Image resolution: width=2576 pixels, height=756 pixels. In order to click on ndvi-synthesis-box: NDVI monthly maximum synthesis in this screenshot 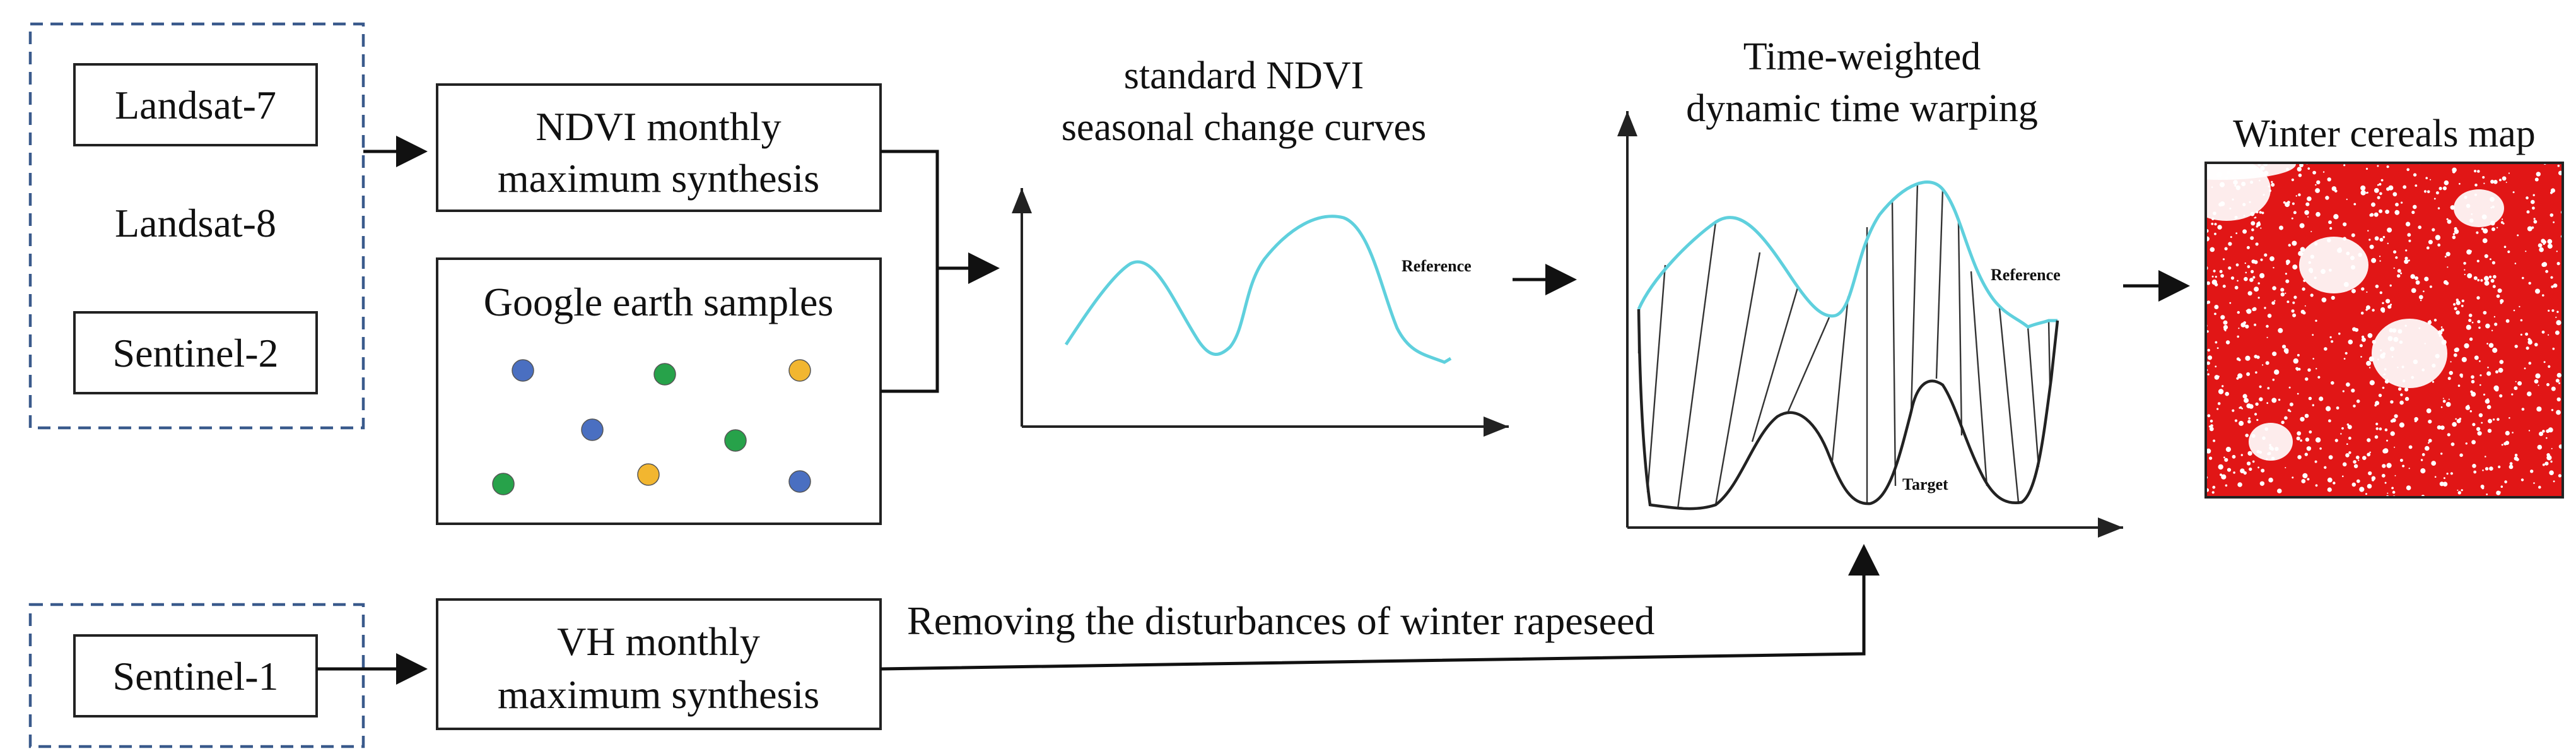, I will do `click(659, 147)`.